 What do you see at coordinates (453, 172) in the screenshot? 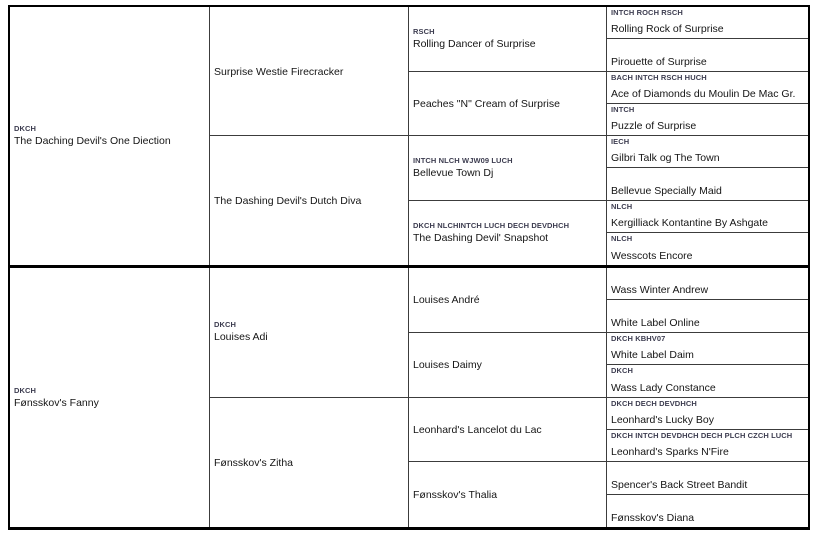
I see `dog-name: Bellevue Town Dj` at bounding box center [453, 172].